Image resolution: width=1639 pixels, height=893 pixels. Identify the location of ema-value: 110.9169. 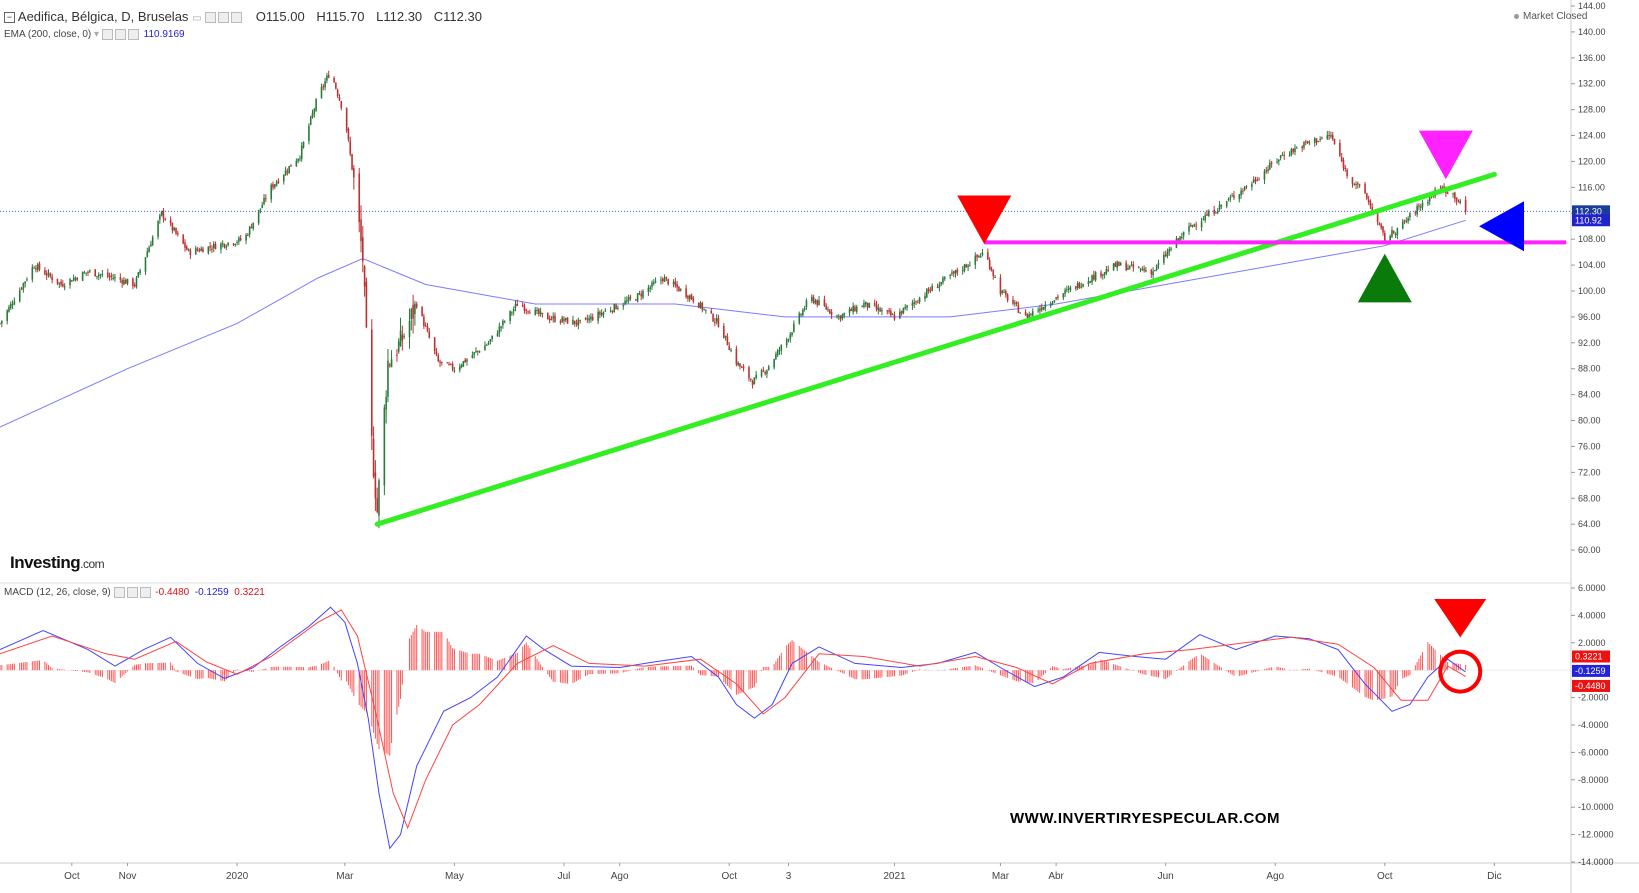
(164, 35).